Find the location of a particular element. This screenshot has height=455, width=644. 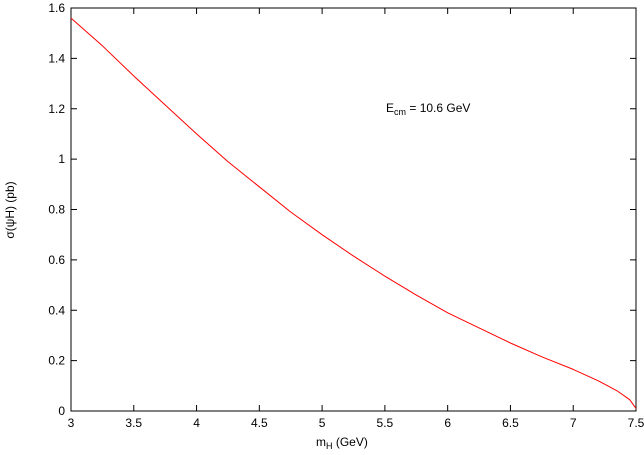

y-axis-label: σ(ψH) (pb) is located at coordinates (10, 209).